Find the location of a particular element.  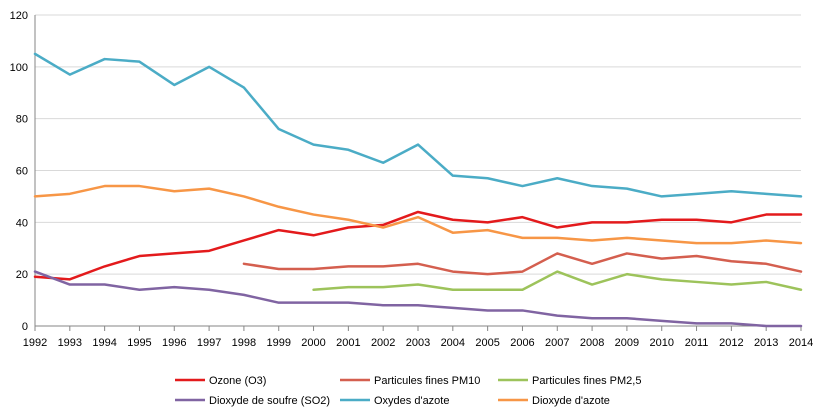

x-tick-label: 2004 is located at coordinates (453, 343).